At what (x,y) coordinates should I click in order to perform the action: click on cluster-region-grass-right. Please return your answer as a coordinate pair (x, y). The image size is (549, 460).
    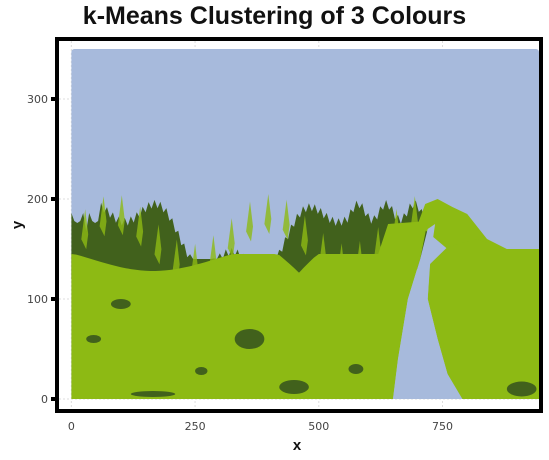
    Looking at the image, I should click on (483, 319).